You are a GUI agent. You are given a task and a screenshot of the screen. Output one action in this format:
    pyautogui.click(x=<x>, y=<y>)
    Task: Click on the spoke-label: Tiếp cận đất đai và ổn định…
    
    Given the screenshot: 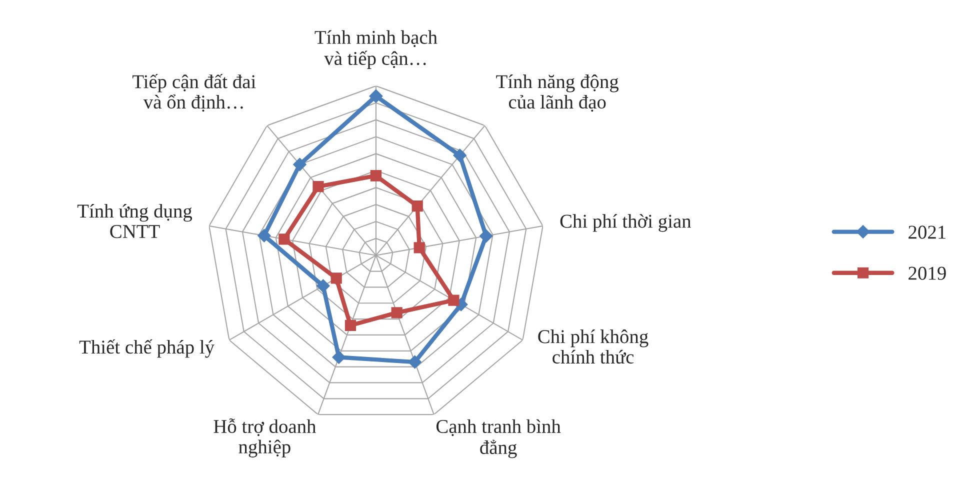 What is the action you would take?
    pyautogui.click(x=194, y=93)
    